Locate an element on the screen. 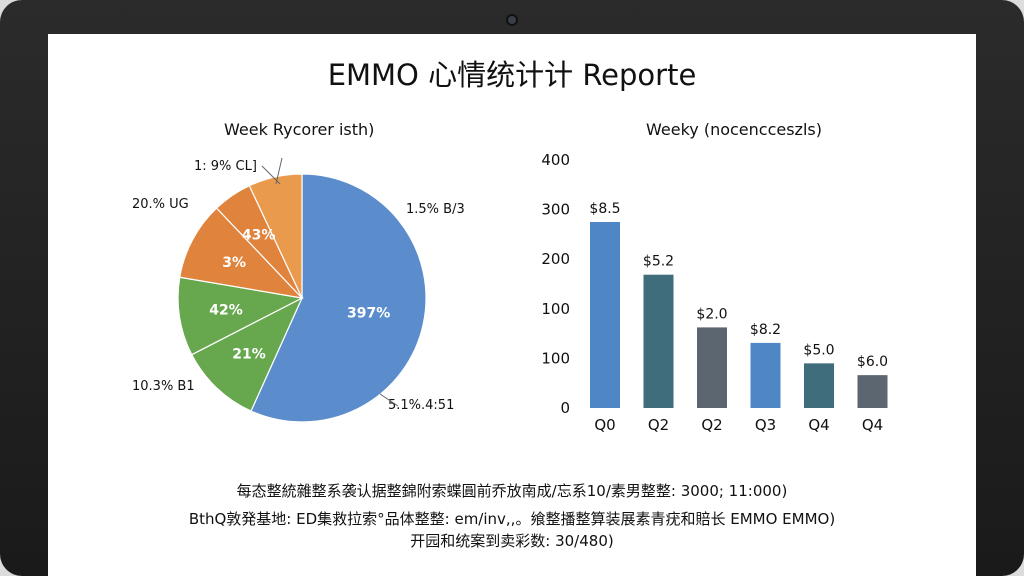 The image size is (1024, 576). report-title: EMMO 心情统计计 Reporte is located at coordinates (512, 75).